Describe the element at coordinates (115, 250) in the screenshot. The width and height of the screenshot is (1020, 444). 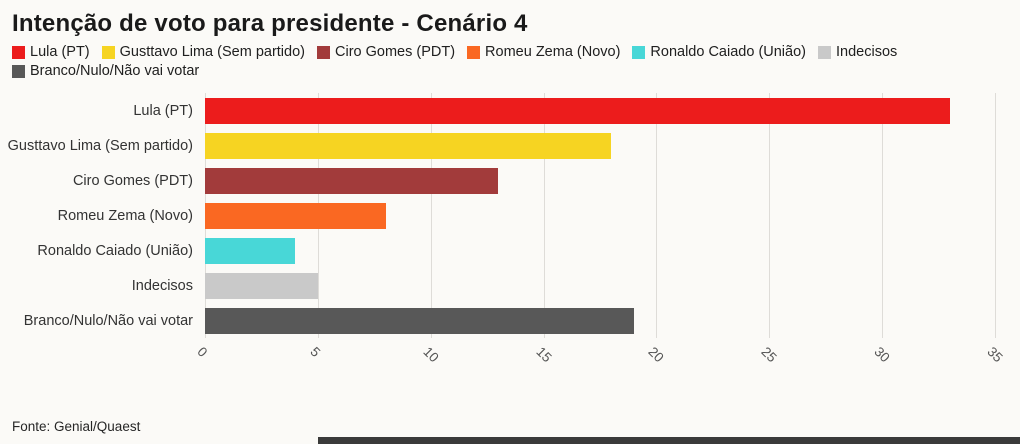
I see `category-label: Ronaldo Caiado (União)` at that location.